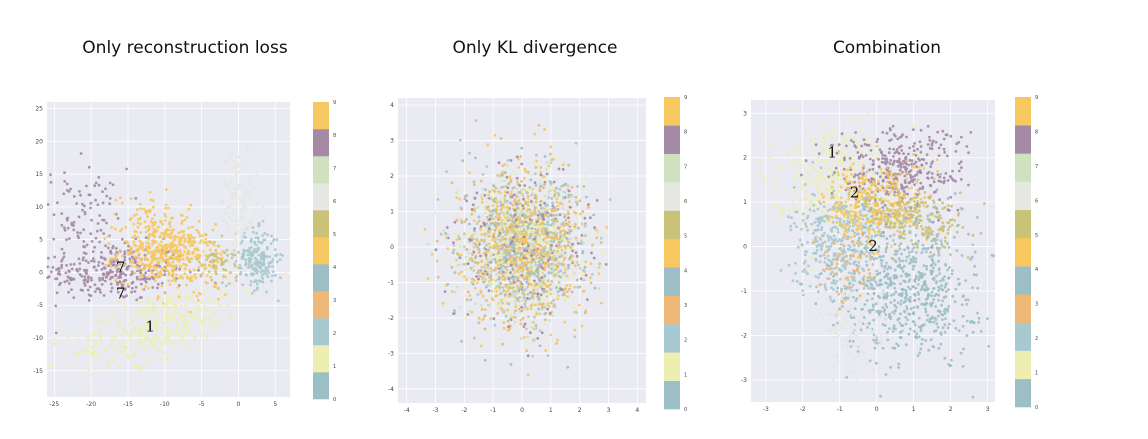 This screenshot has height=439, width=1148. Describe the element at coordinates (392, 211) in the screenshot. I see `y-tick-label: 1` at that location.